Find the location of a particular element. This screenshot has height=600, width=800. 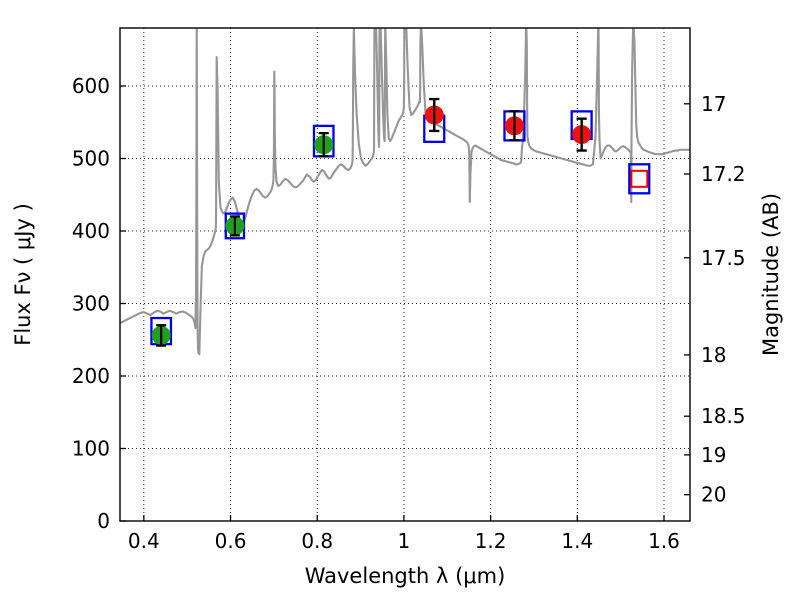

y-tick-label-left: 400 is located at coordinates (91, 231).